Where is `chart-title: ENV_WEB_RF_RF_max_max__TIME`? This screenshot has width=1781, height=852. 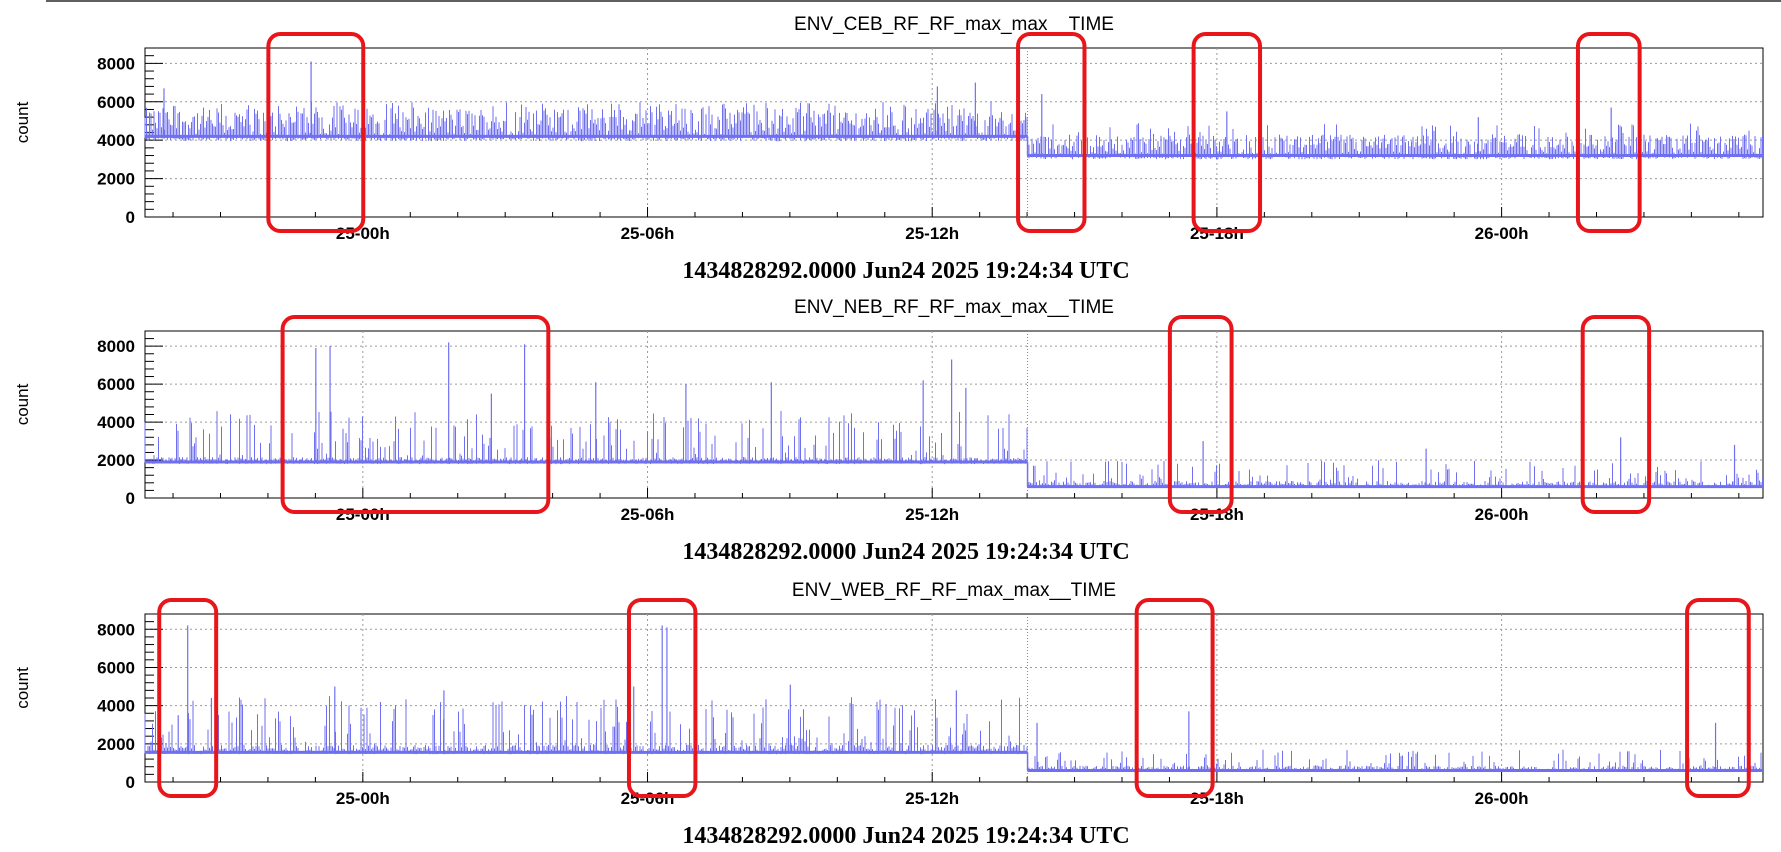
chart-title: ENV_WEB_RF_RF_max_max__TIME is located at coordinates (954, 590).